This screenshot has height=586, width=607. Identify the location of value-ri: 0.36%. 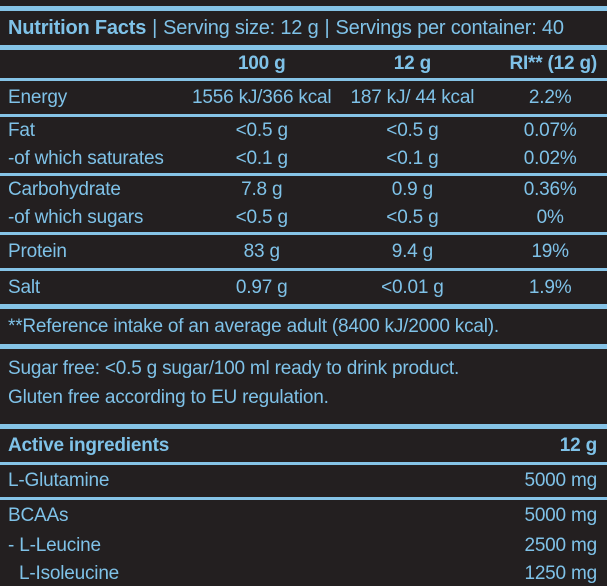
(550, 189).